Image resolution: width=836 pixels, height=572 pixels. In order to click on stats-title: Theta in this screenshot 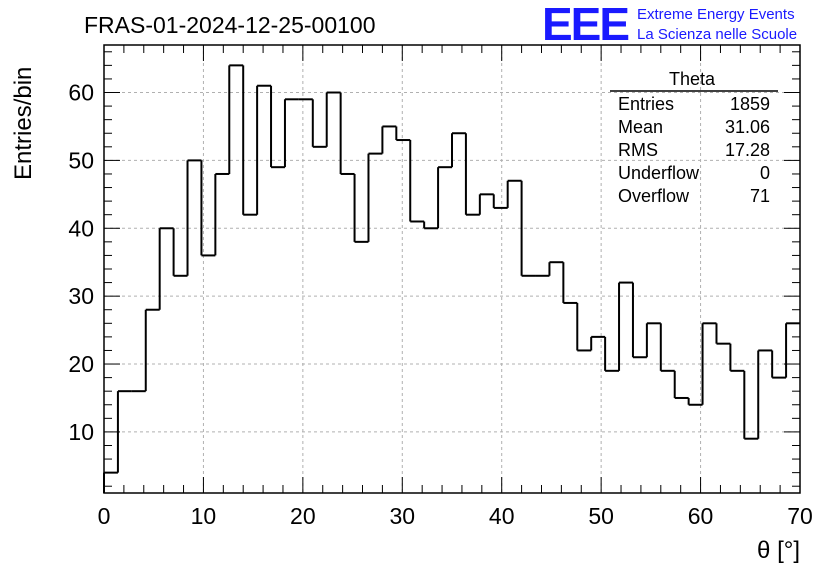, I will do `click(692, 79)`.